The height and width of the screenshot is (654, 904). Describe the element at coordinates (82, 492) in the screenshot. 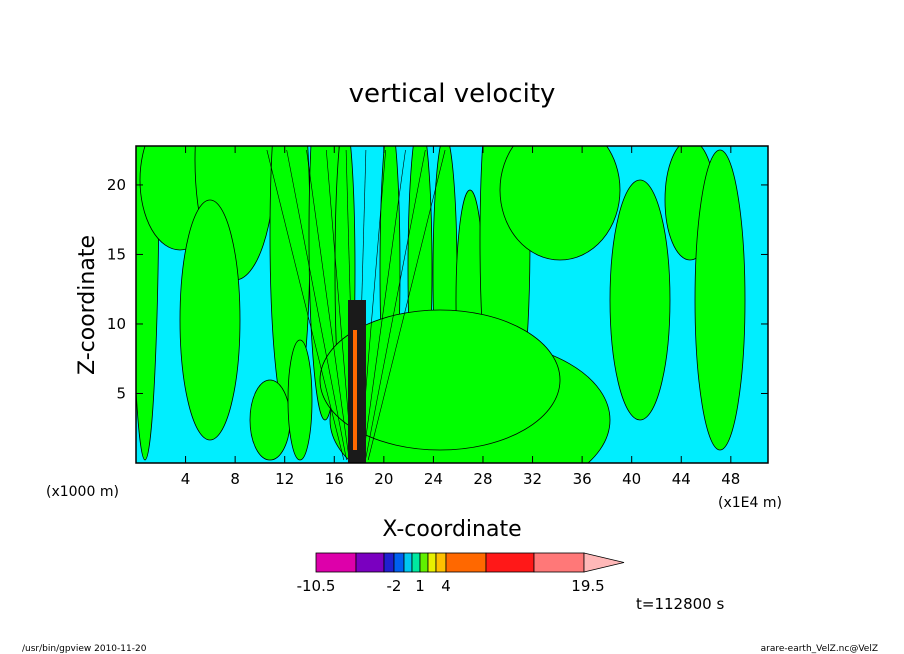

I see `x-unit-left: (x1000 m)` at that location.